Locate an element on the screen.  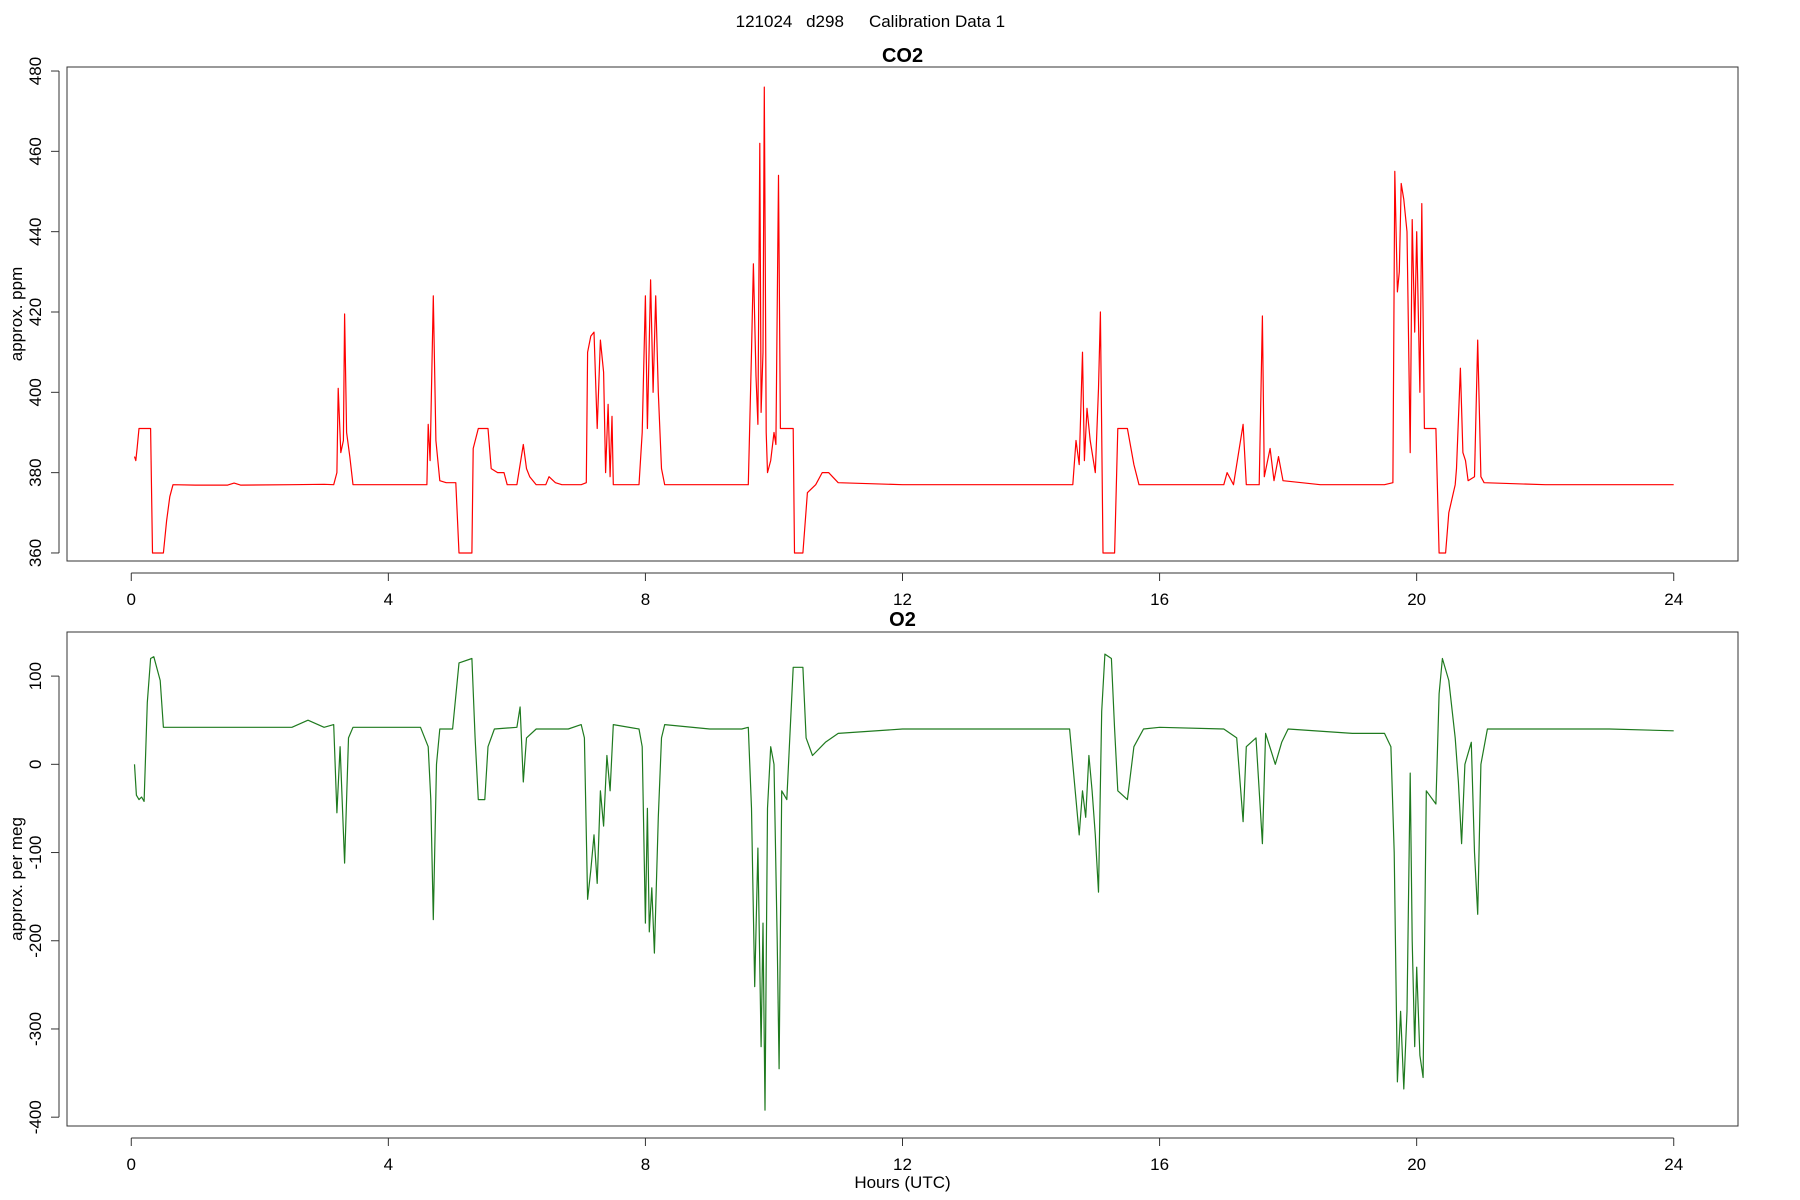
co2-y-tick-label: 460 is located at coordinates (35, 151).